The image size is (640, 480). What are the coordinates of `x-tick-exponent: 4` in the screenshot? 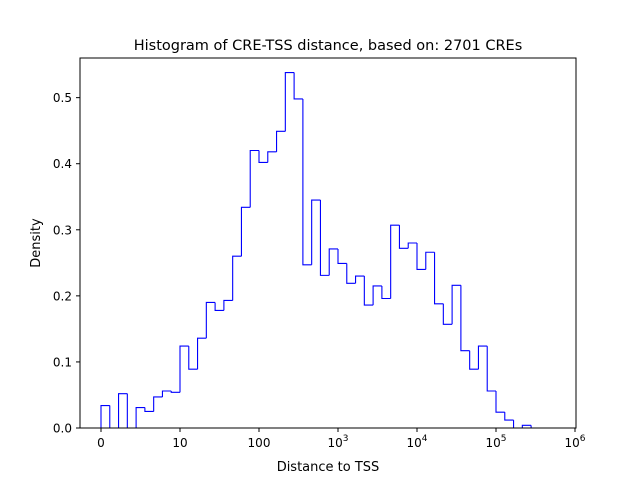 It's located at (425, 439).